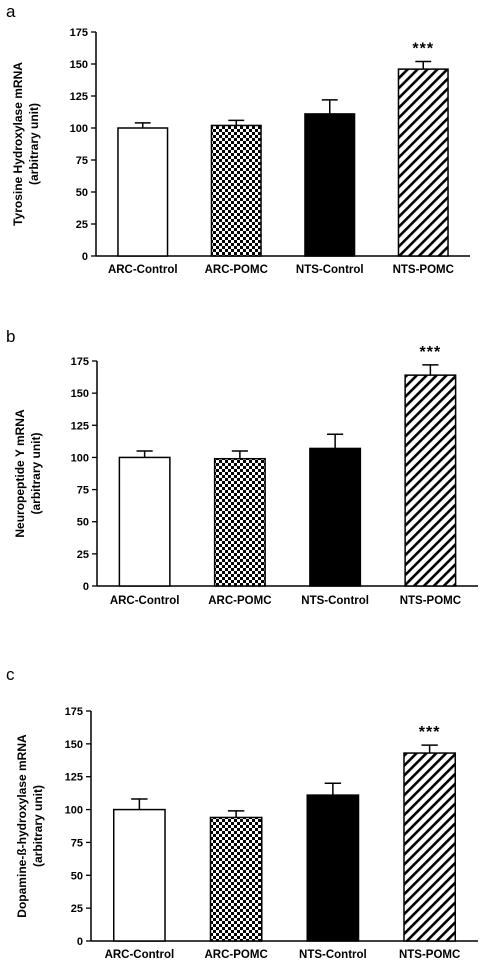 The height and width of the screenshot is (965, 492). Describe the element at coordinates (10, 674) in the screenshot. I see `panel-label: c` at that location.